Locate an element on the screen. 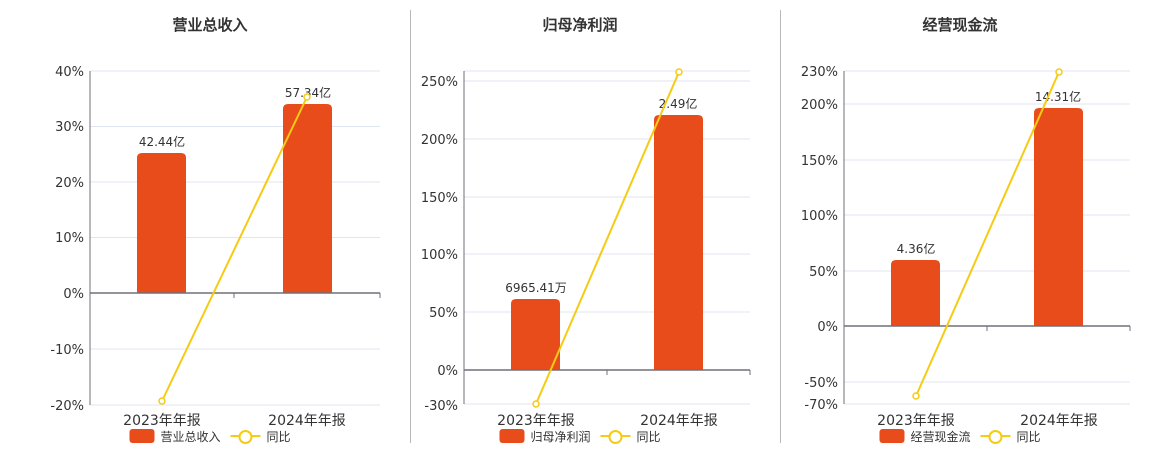  svg-text: -10% is located at coordinates (67, 350).